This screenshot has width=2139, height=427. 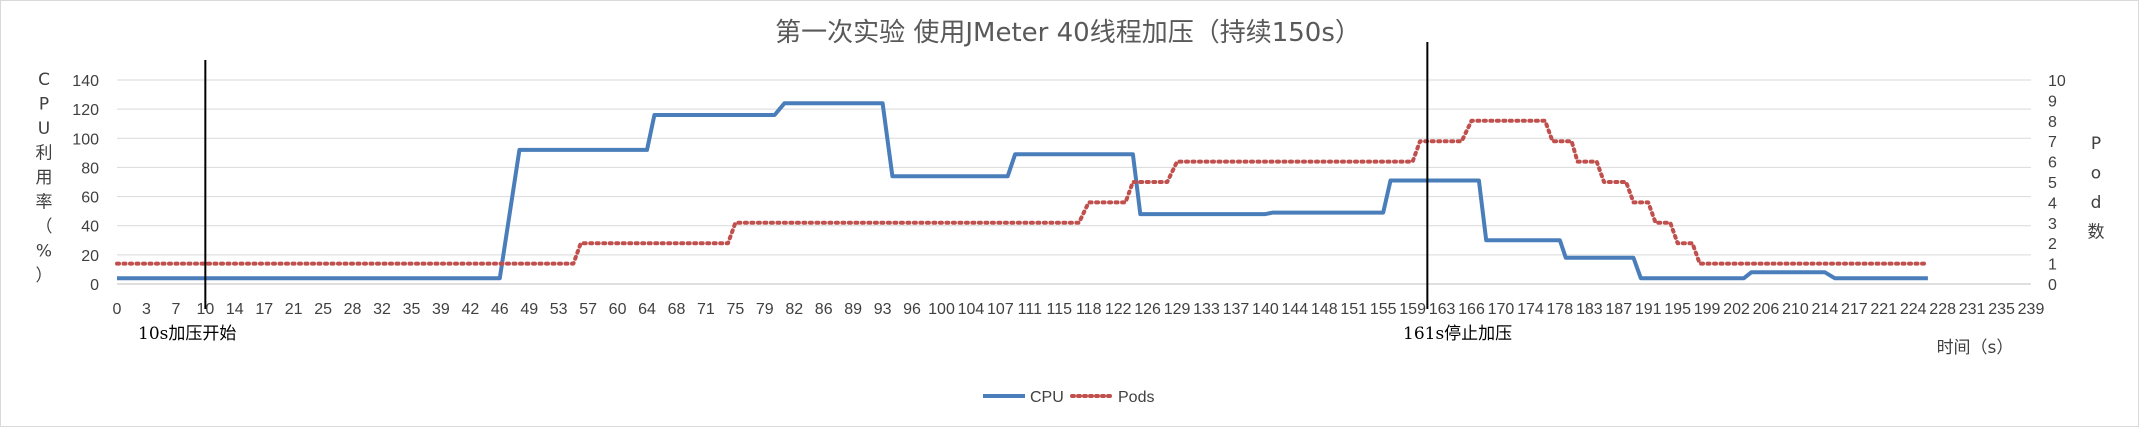 What do you see at coordinates (1353, 309) in the screenshot?
I see `x-tick-label: 151` at bounding box center [1353, 309].